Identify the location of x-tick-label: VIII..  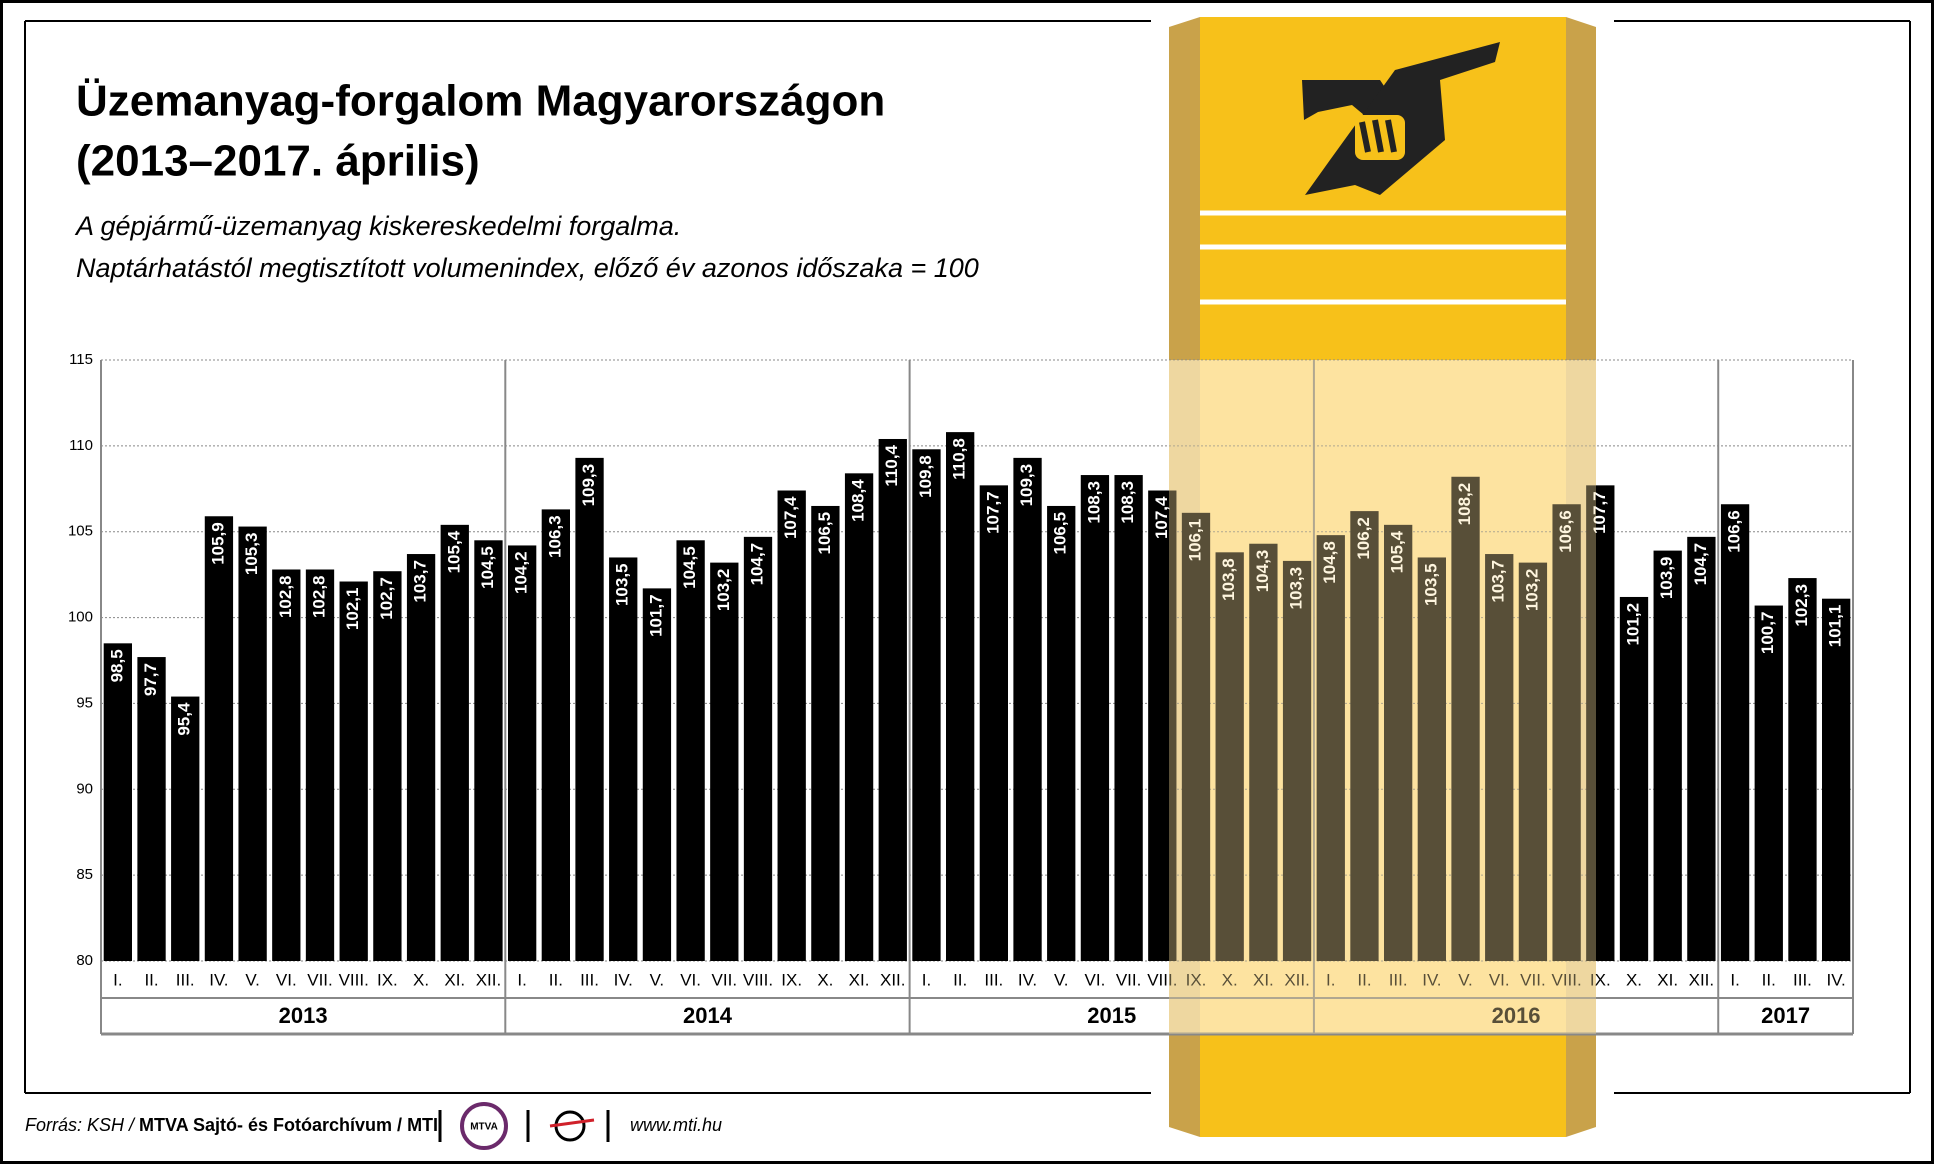
(1566, 979).